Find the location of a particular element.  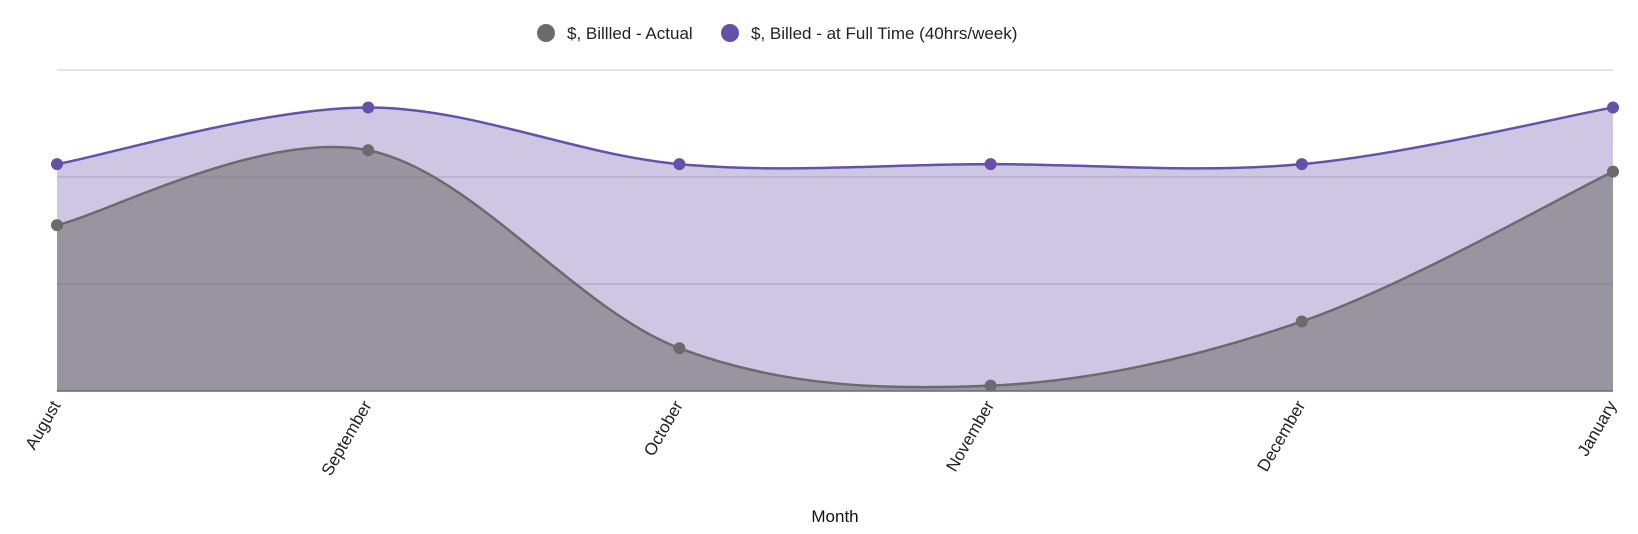

point-actual-january is located at coordinates (1613, 171).